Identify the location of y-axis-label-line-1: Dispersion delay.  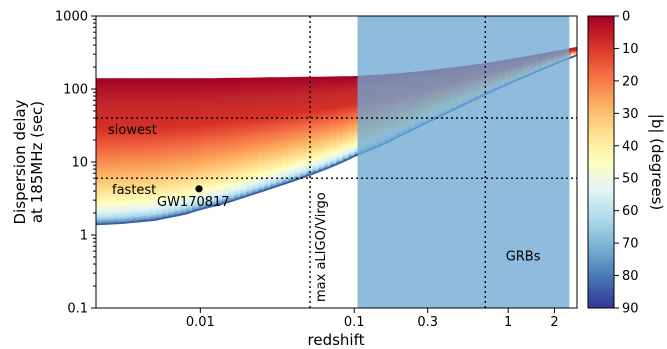
(20, 161).